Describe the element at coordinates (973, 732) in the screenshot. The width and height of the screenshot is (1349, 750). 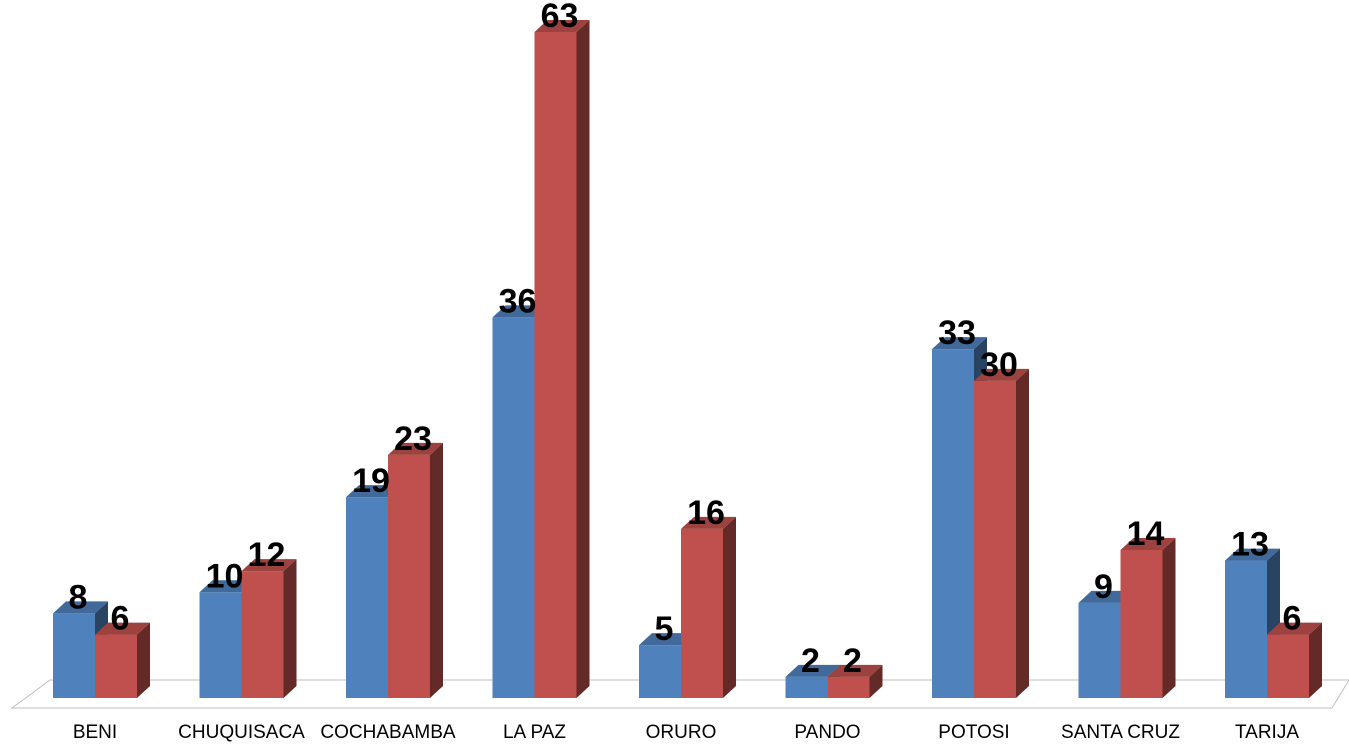
I see `category-label-potosi: POTOSI` at that location.